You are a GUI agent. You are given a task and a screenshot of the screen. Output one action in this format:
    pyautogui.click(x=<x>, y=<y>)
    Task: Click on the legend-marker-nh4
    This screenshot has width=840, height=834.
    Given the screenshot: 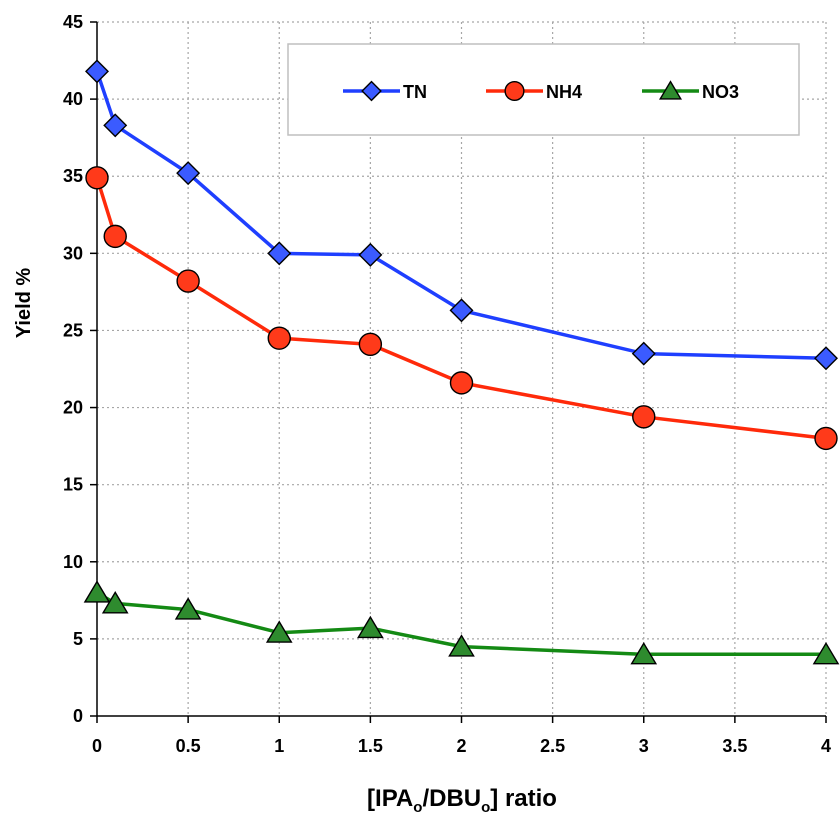 What is the action you would take?
    pyautogui.click(x=514, y=91)
    